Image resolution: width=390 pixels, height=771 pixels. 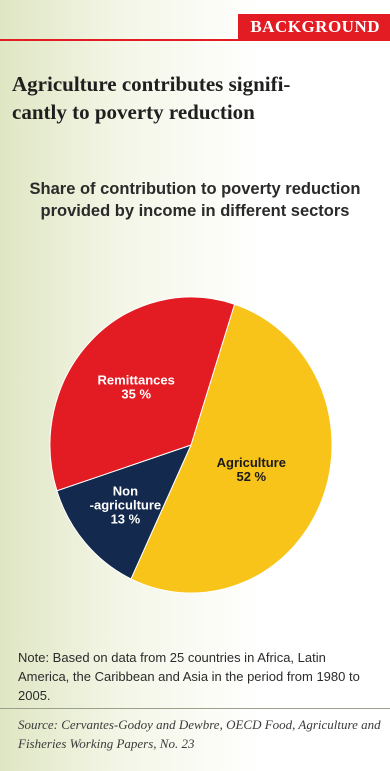 What do you see at coordinates (126, 505) in the screenshot?
I see `slice-label-nonagriculture: -agriculture` at bounding box center [126, 505].